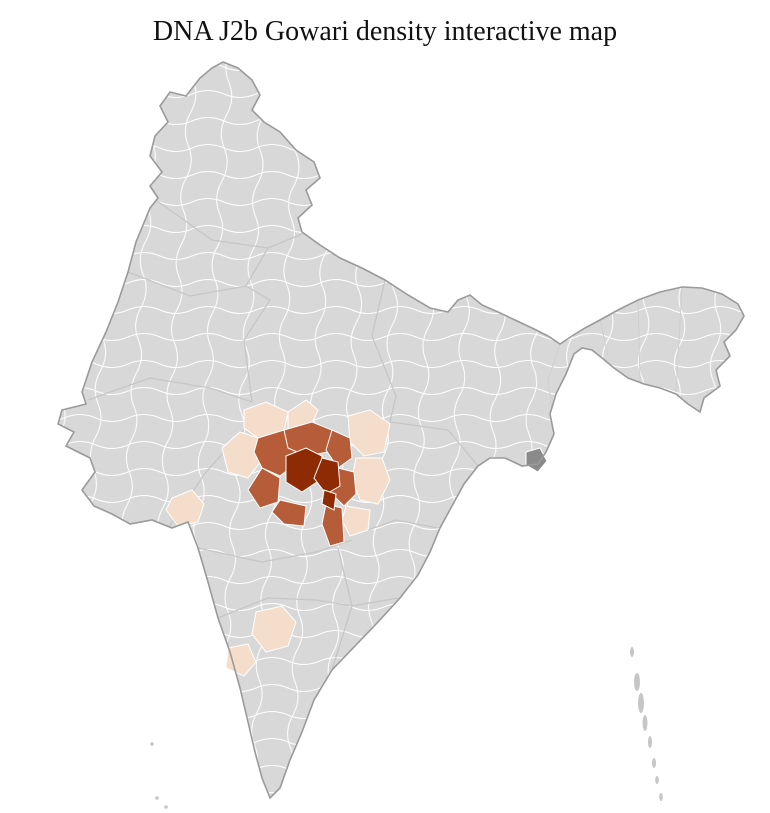 The image size is (770, 813). What do you see at coordinates (536, 460) in the screenshot?
I see `gray-highlight-district` at bounding box center [536, 460].